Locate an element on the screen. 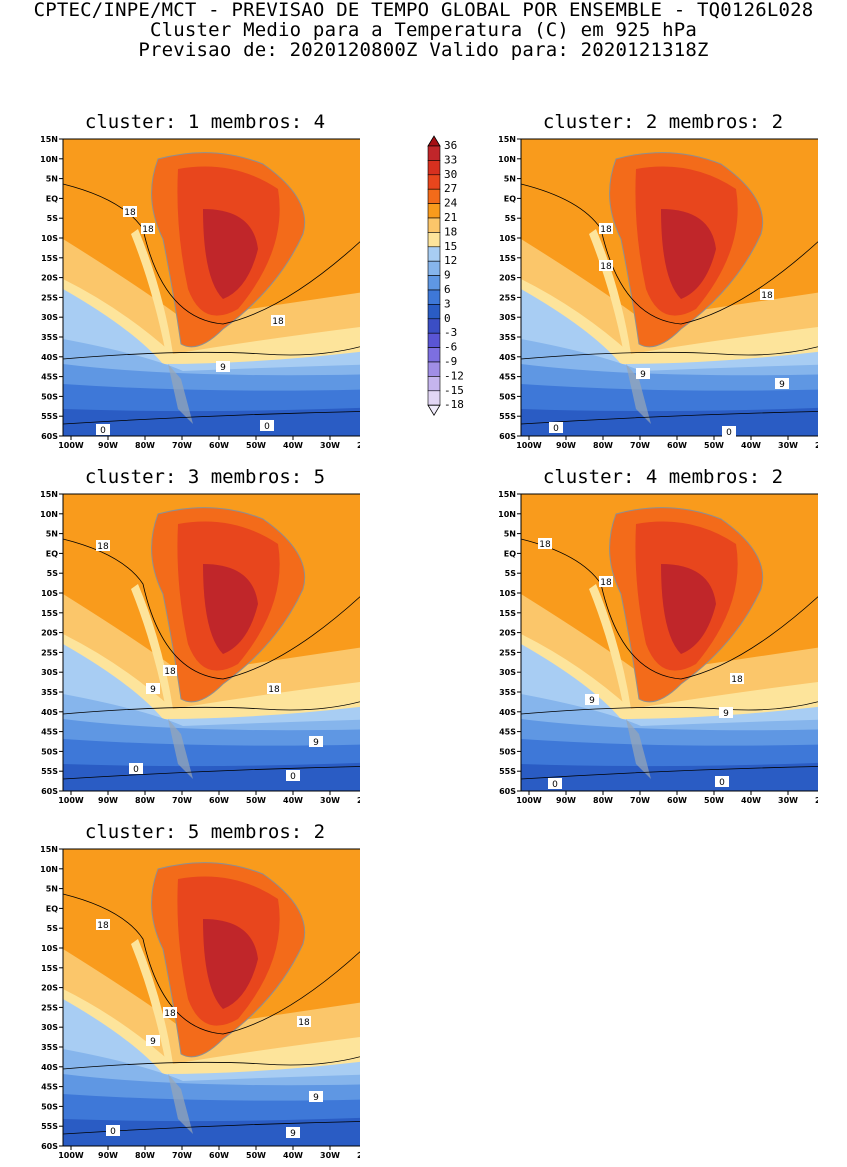 The width and height of the screenshot is (847, 1167). panel-title: cluster: 2 membros: 2 is located at coordinates (663, 122).